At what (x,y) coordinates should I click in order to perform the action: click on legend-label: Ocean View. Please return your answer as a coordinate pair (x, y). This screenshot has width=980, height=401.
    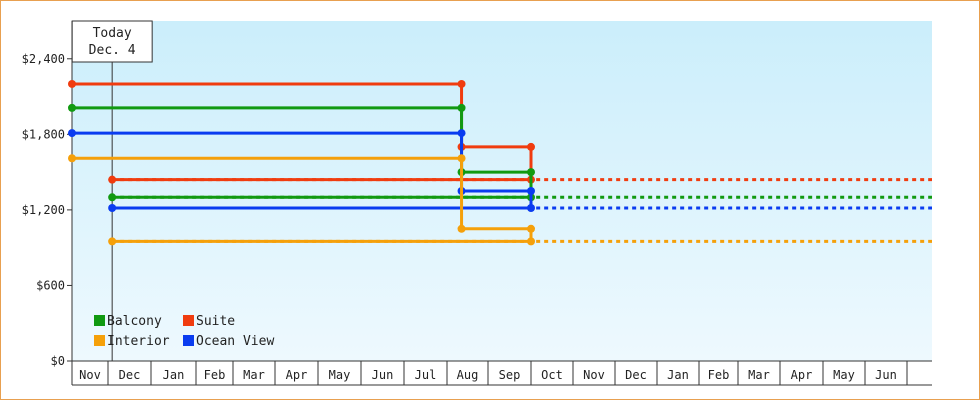
    Looking at the image, I should click on (235, 341).